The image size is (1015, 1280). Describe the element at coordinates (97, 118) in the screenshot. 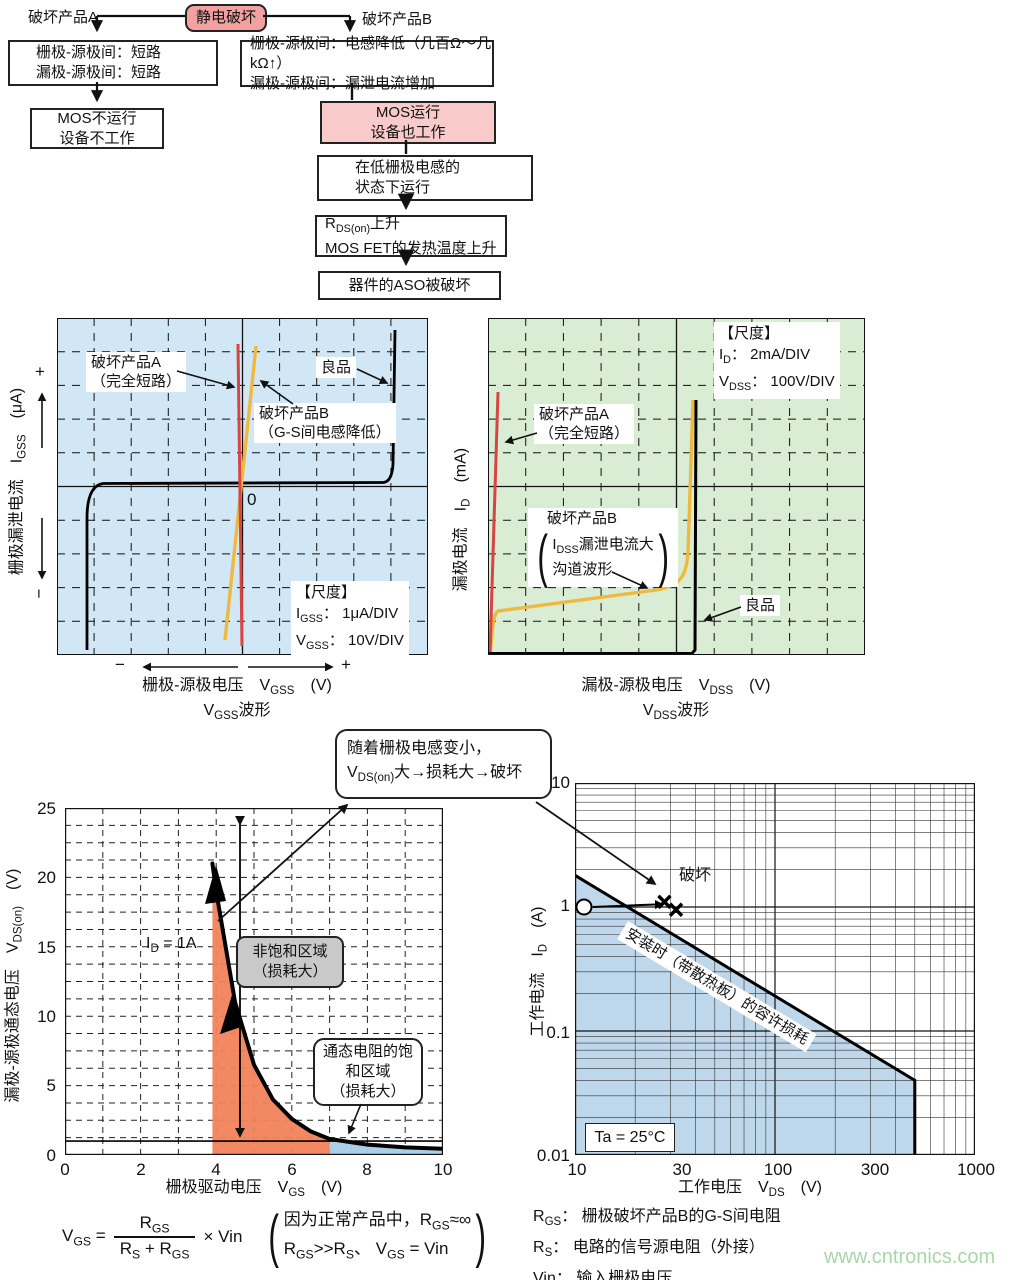

I see `flow-box-a2-line1: MOS不运行` at that location.